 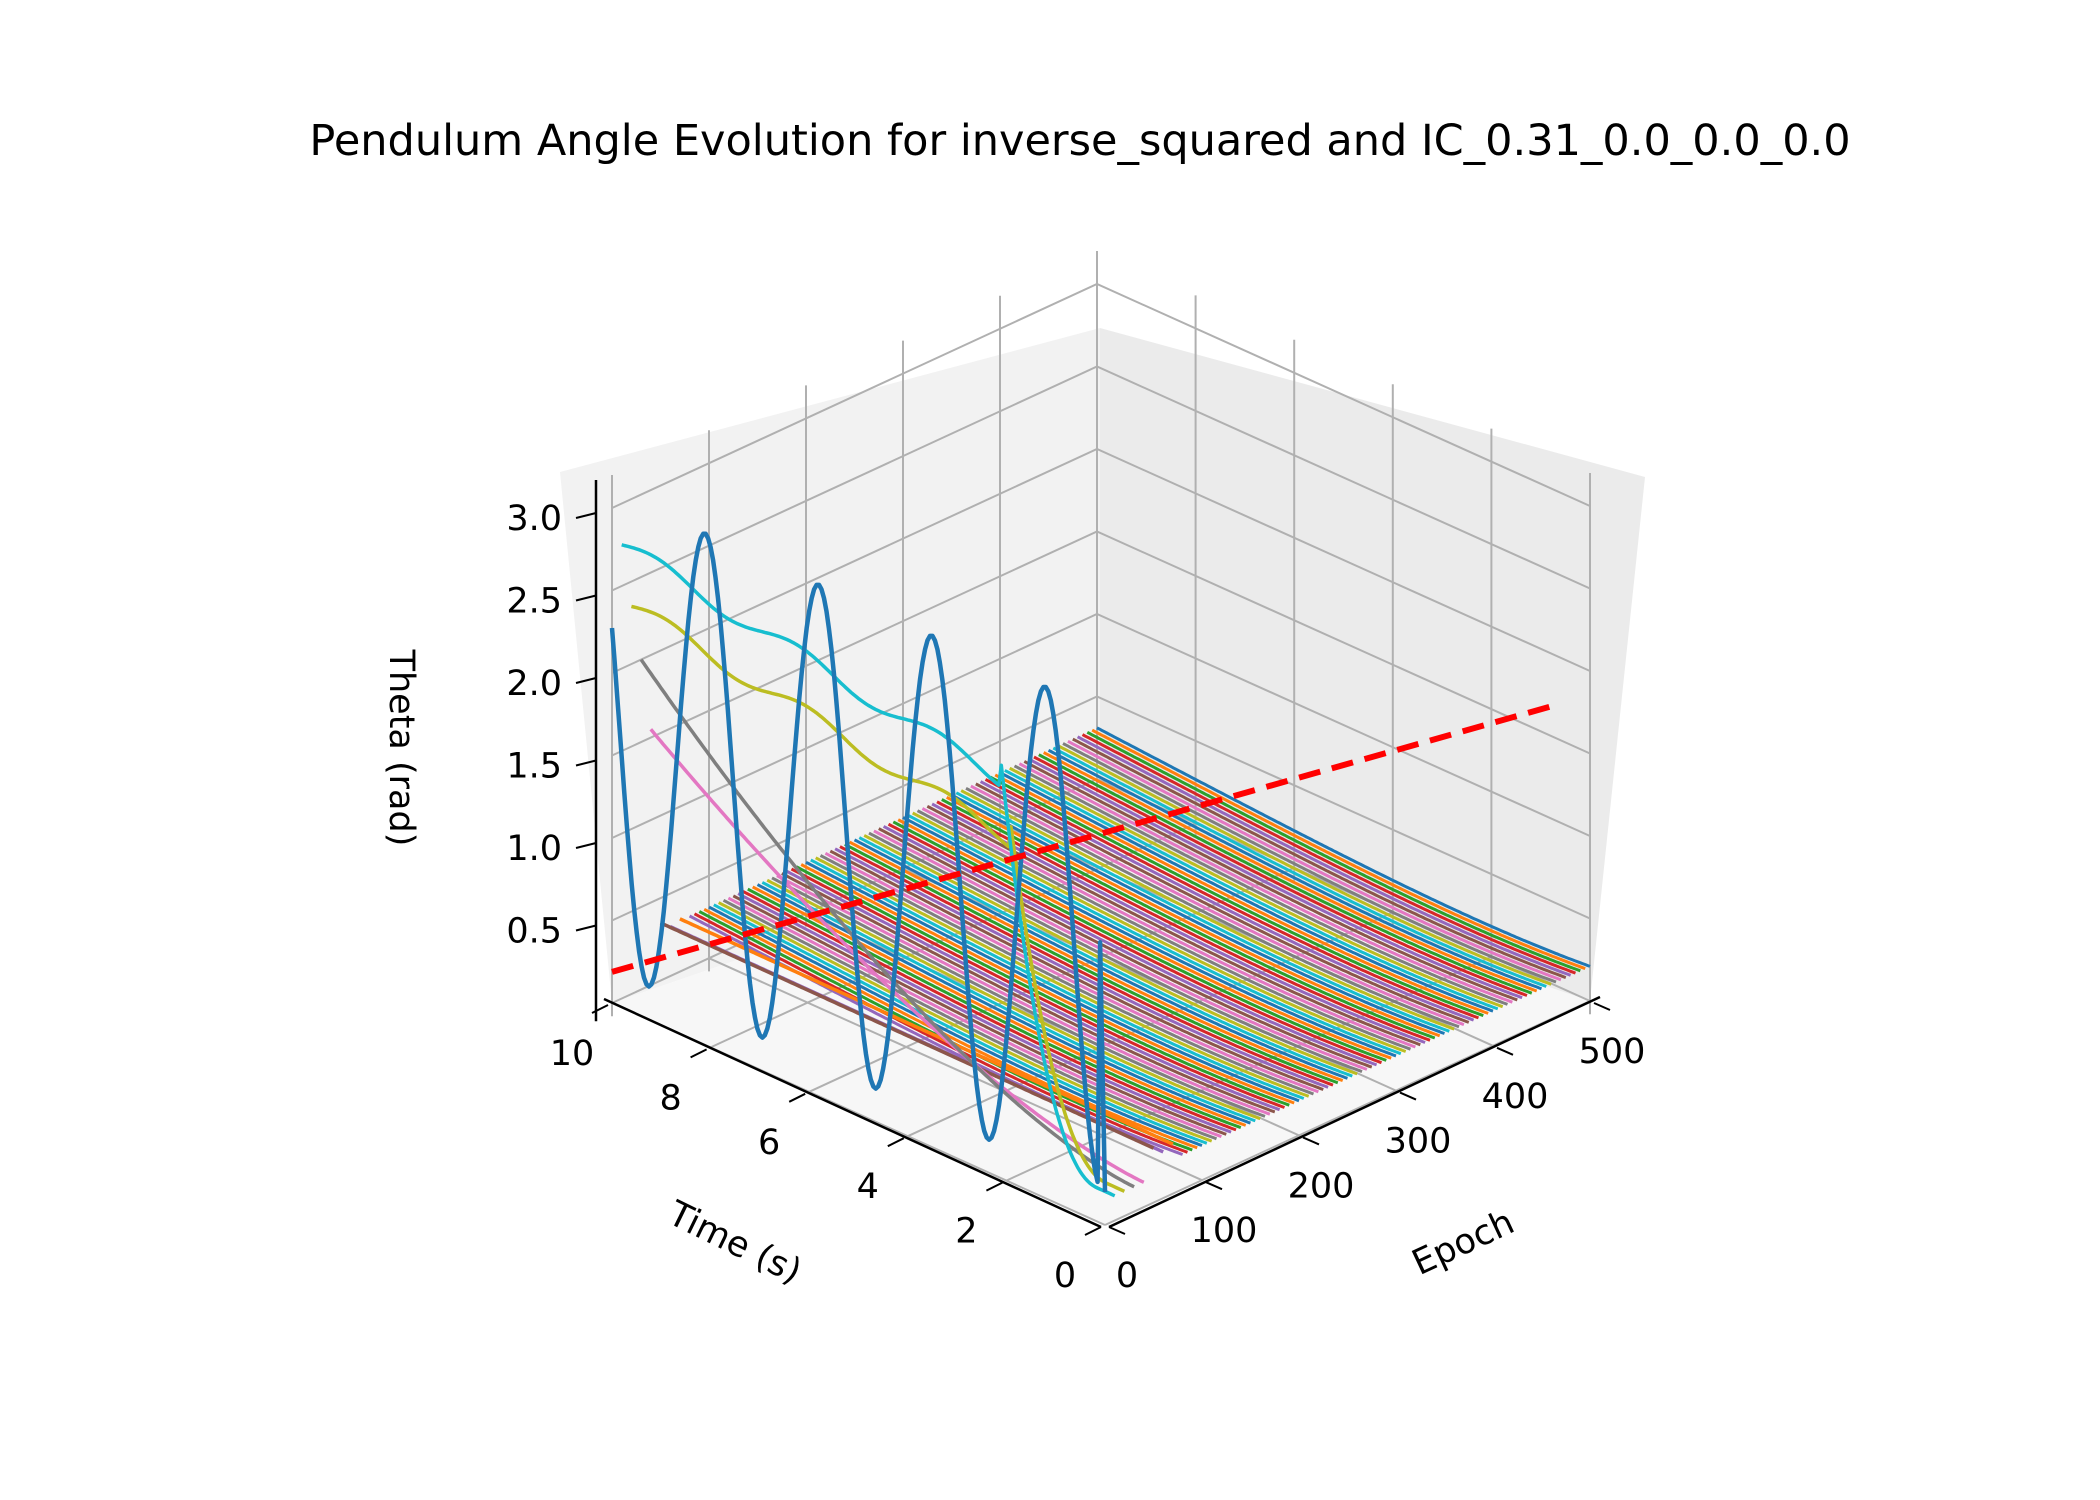 I want to click on y-tick-label: 8, so click(x=670, y=1098).